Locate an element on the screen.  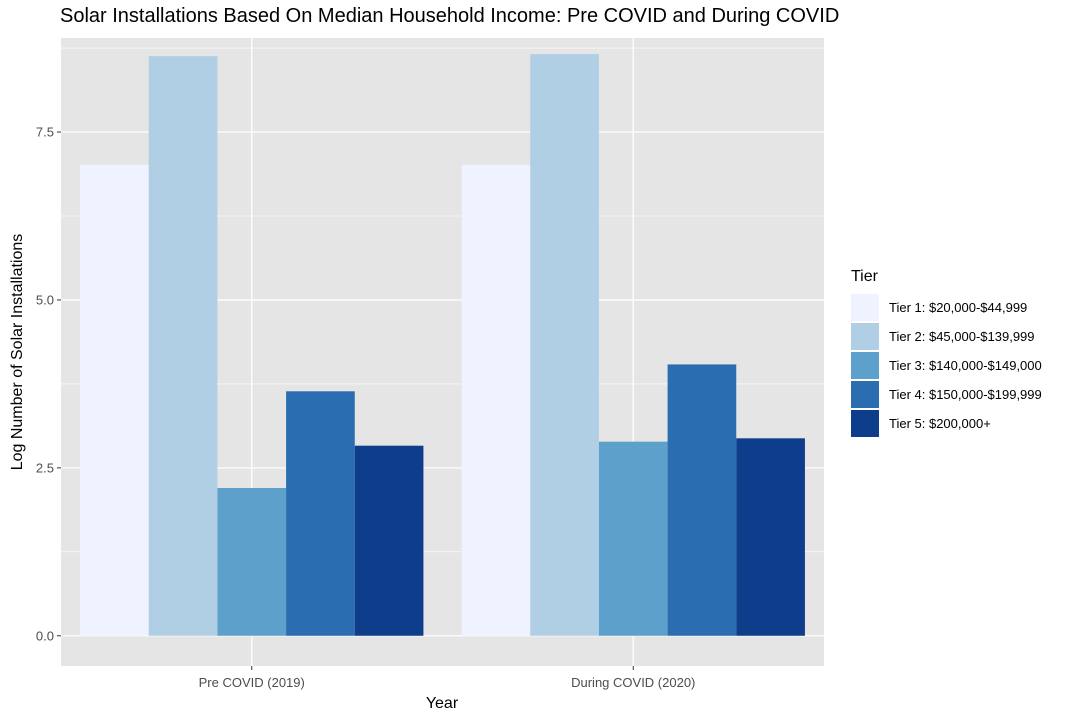
x-tick-label: During COVID (2020) is located at coordinates (633, 682).